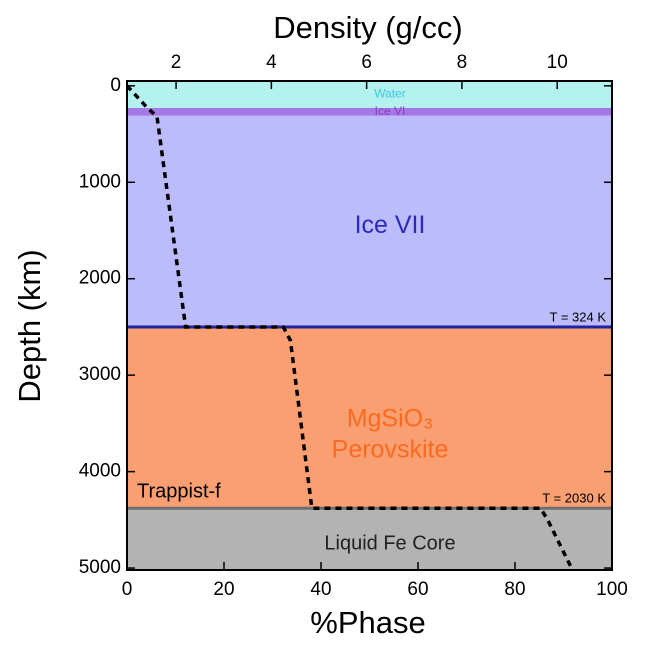 The image size is (648, 647). I want to click on top-axis-label: Density (g/cc), so click(367, 27).